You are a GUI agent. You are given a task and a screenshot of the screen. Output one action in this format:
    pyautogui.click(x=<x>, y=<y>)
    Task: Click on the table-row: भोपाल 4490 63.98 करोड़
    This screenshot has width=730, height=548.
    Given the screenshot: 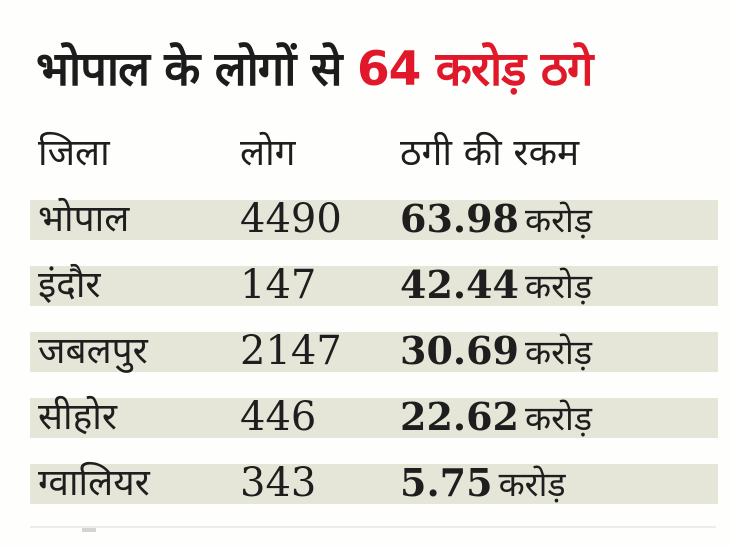 What is the action you would take?
    pyautogui.click(x=365, y=219)
    